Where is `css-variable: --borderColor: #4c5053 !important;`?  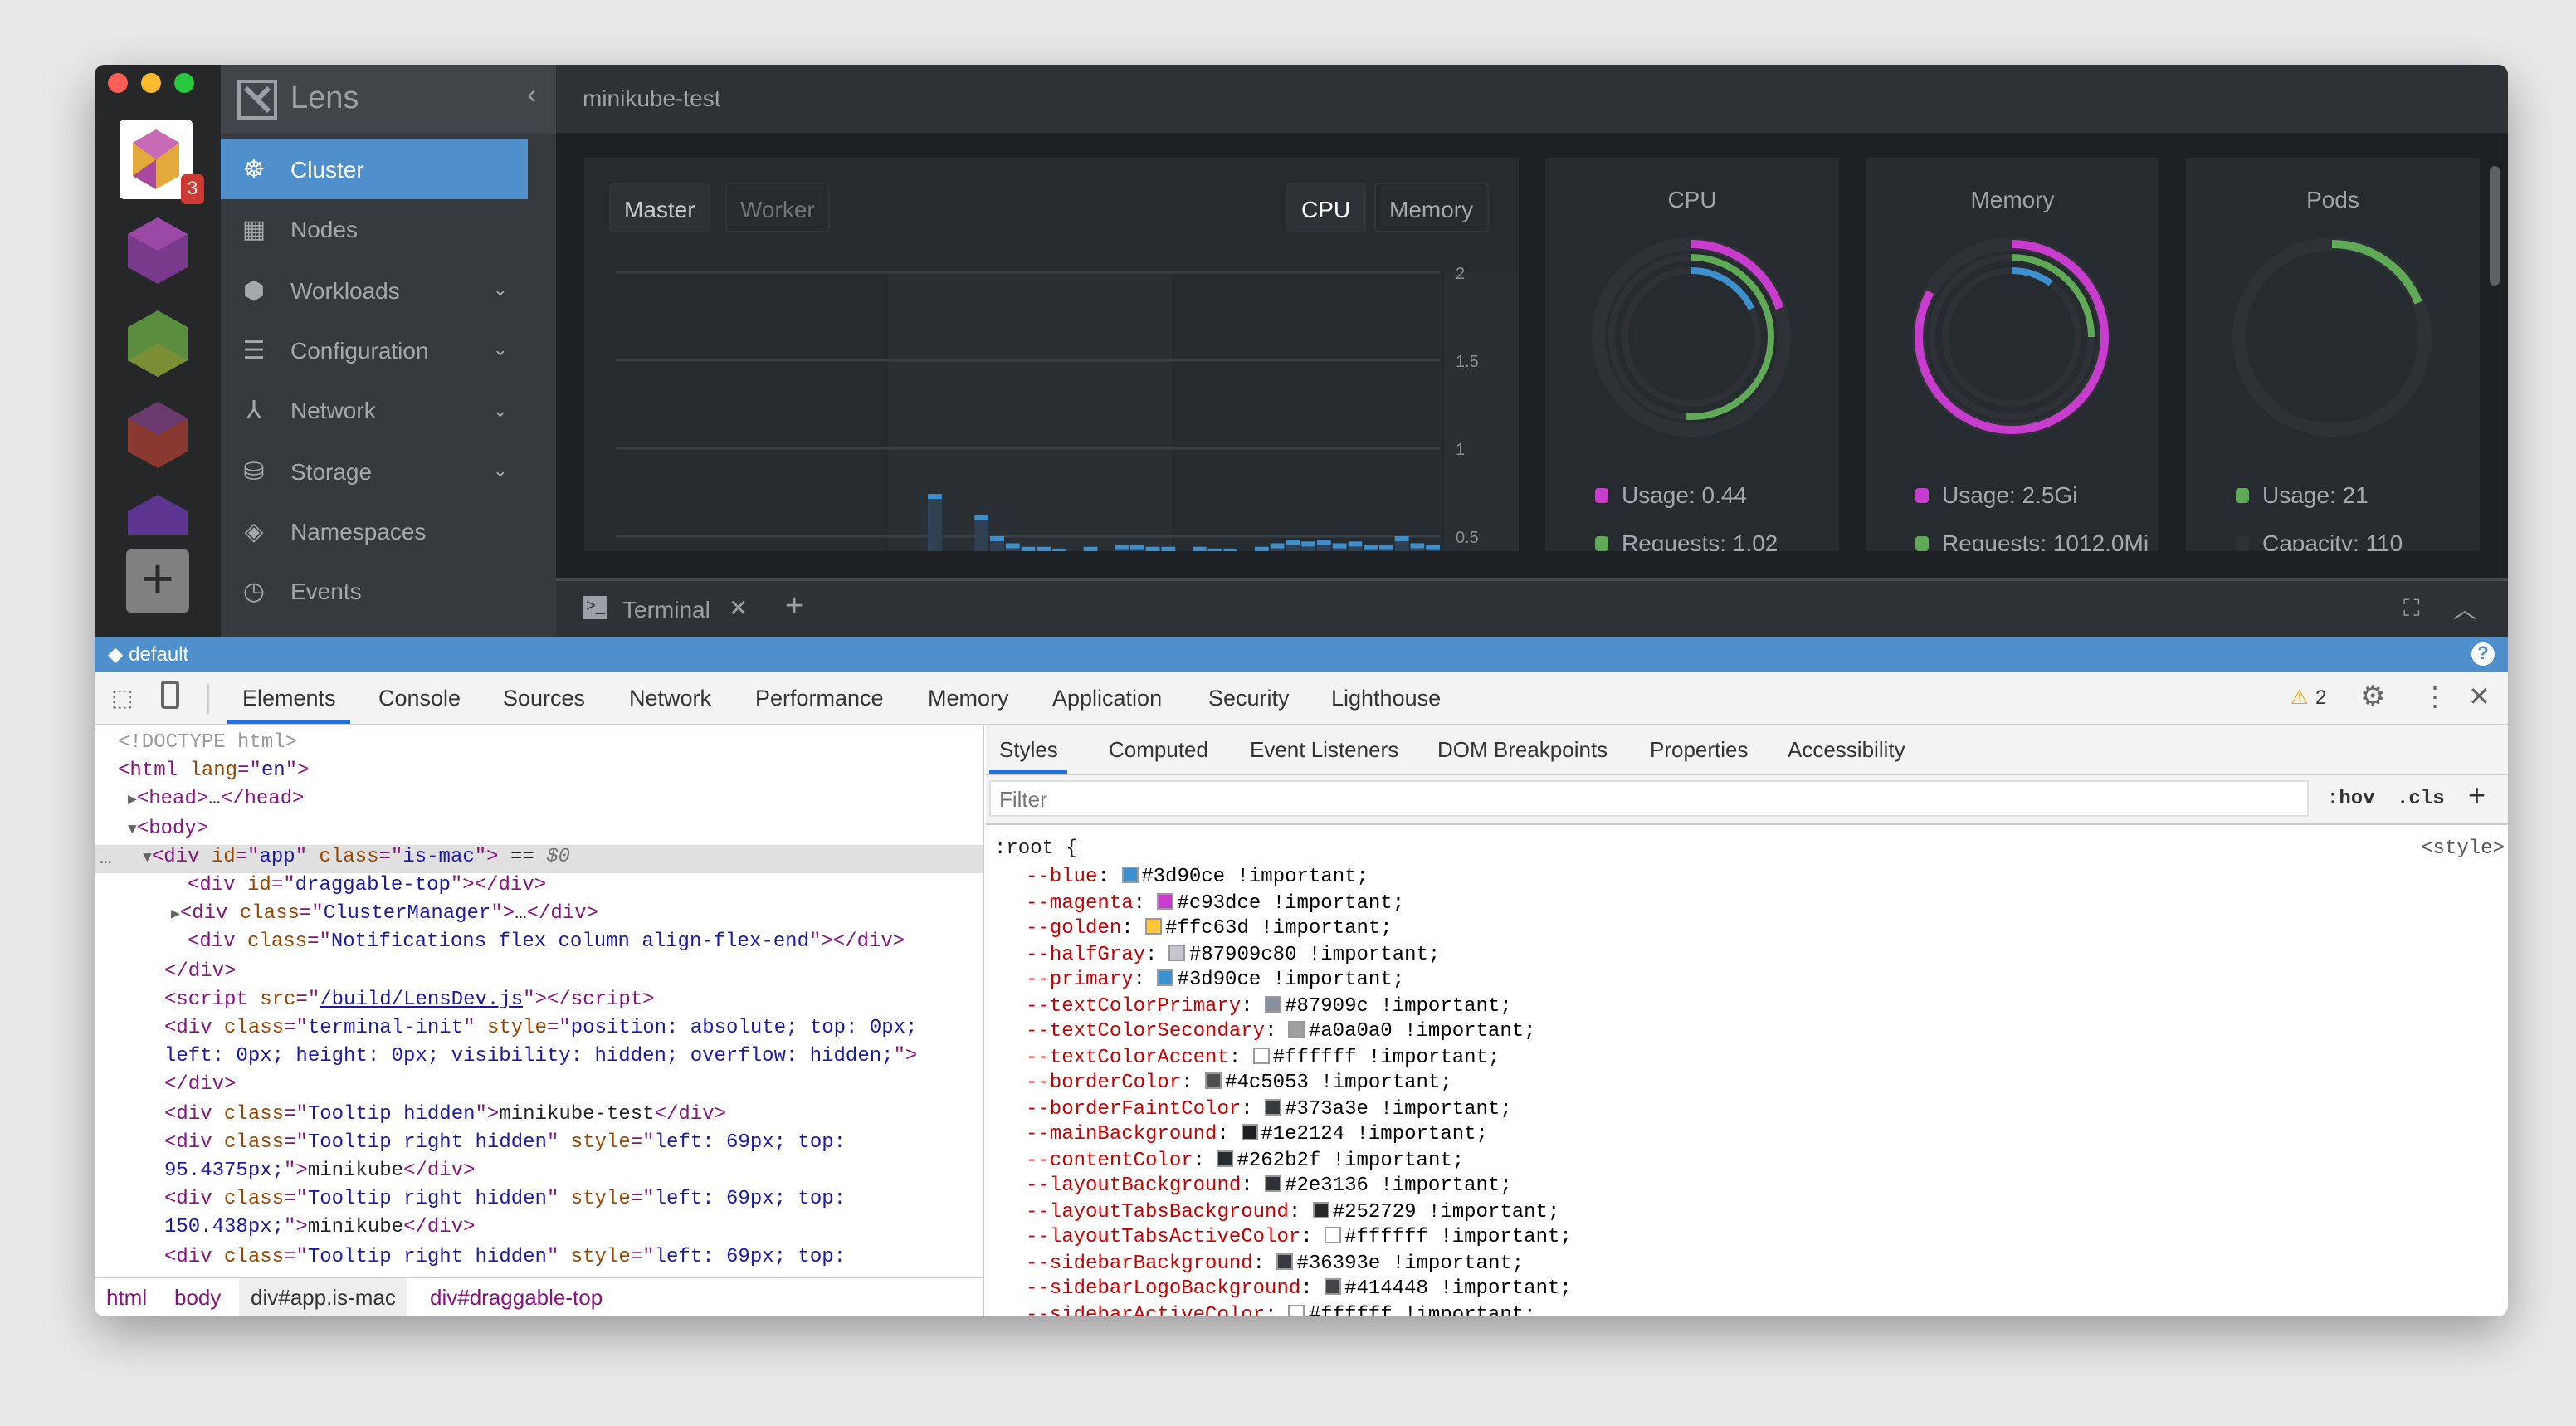
css-variable: --borderColor: #4c5053 !important; is located at coordinates (1239, 1083).